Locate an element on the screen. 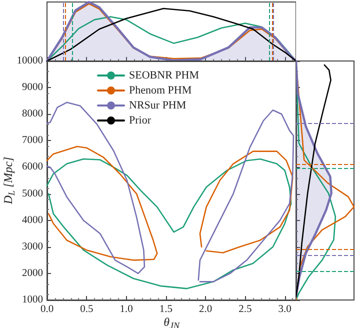 This screenshot has height=328, width=357. y-axis-title: DL [Mpc] is located at coordinates (8, 181).